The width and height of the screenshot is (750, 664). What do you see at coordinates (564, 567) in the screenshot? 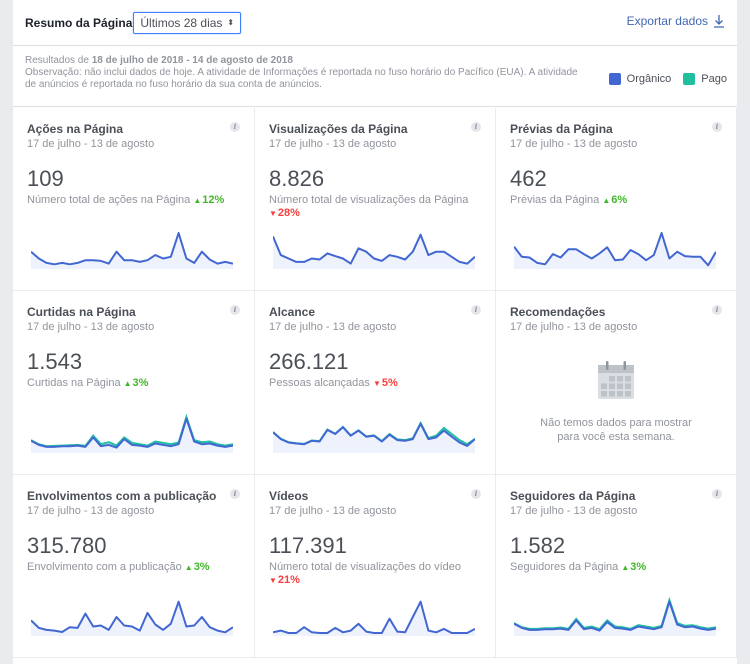
I see `metric-description-text: Seguidores da Página` at bounding box center [564, 567].